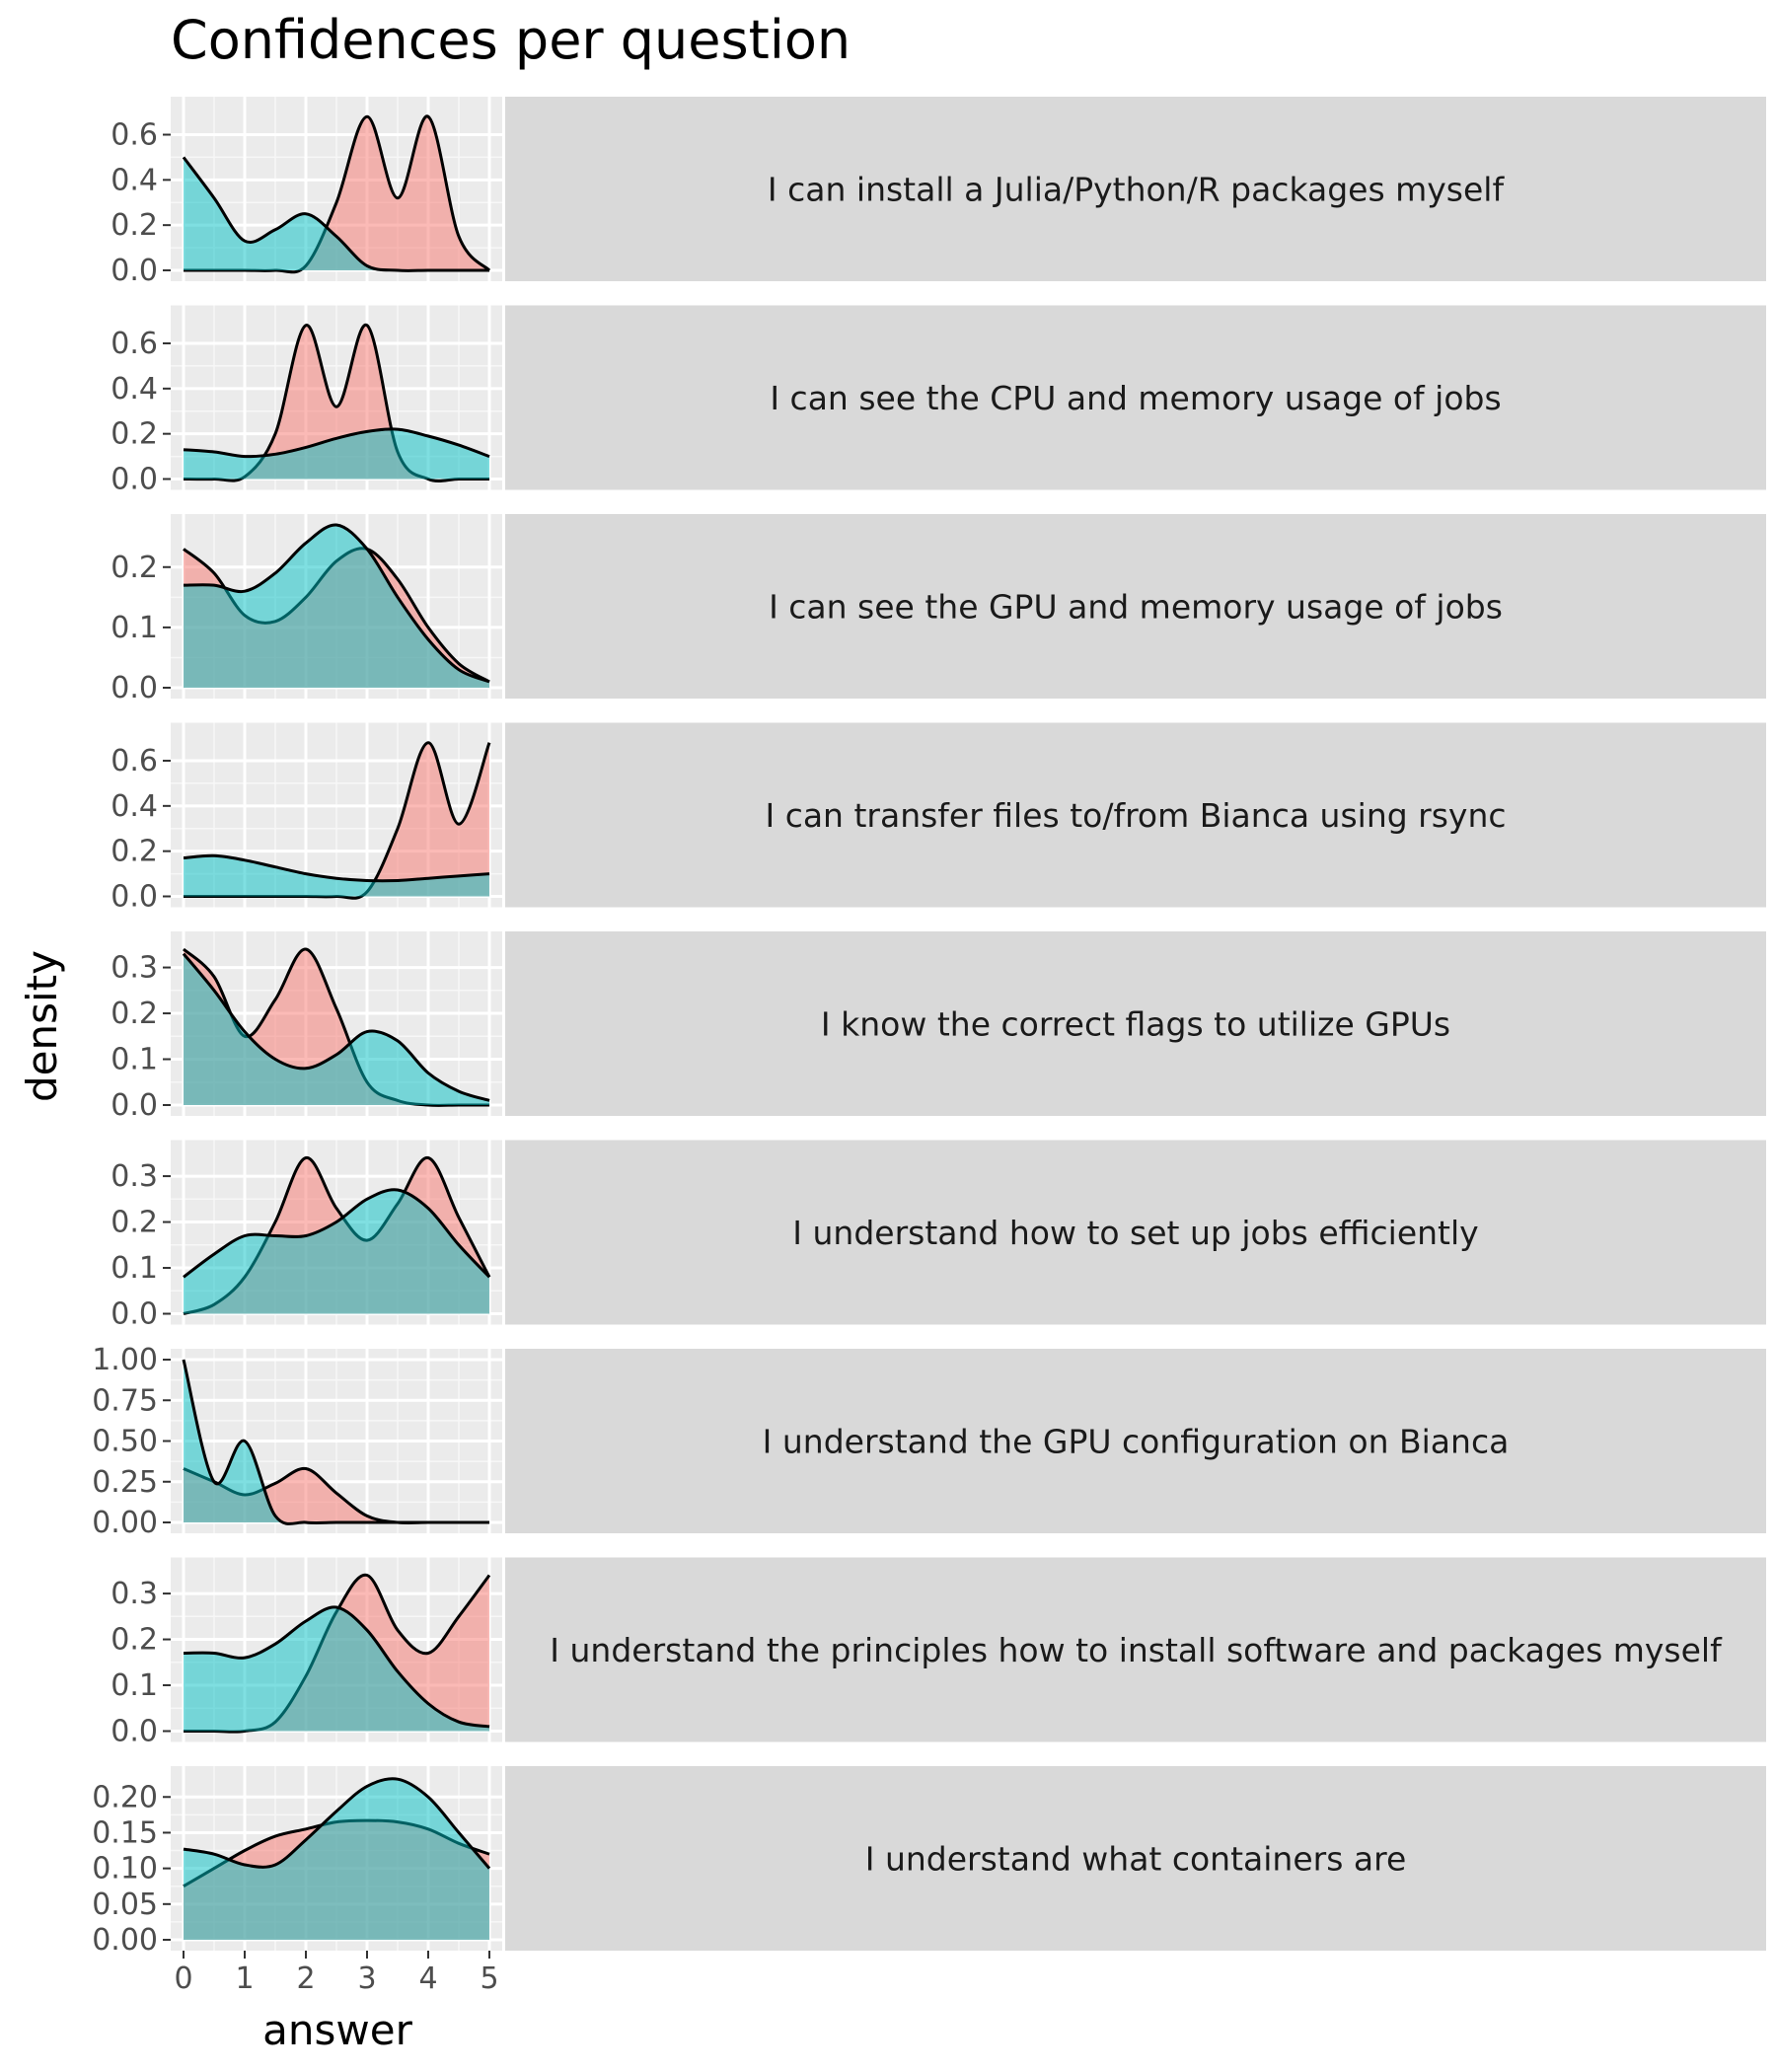  Describe the element at coordinates (125, 1833) in the screenshot. I see `y-tick-label: 0.15` at that location.